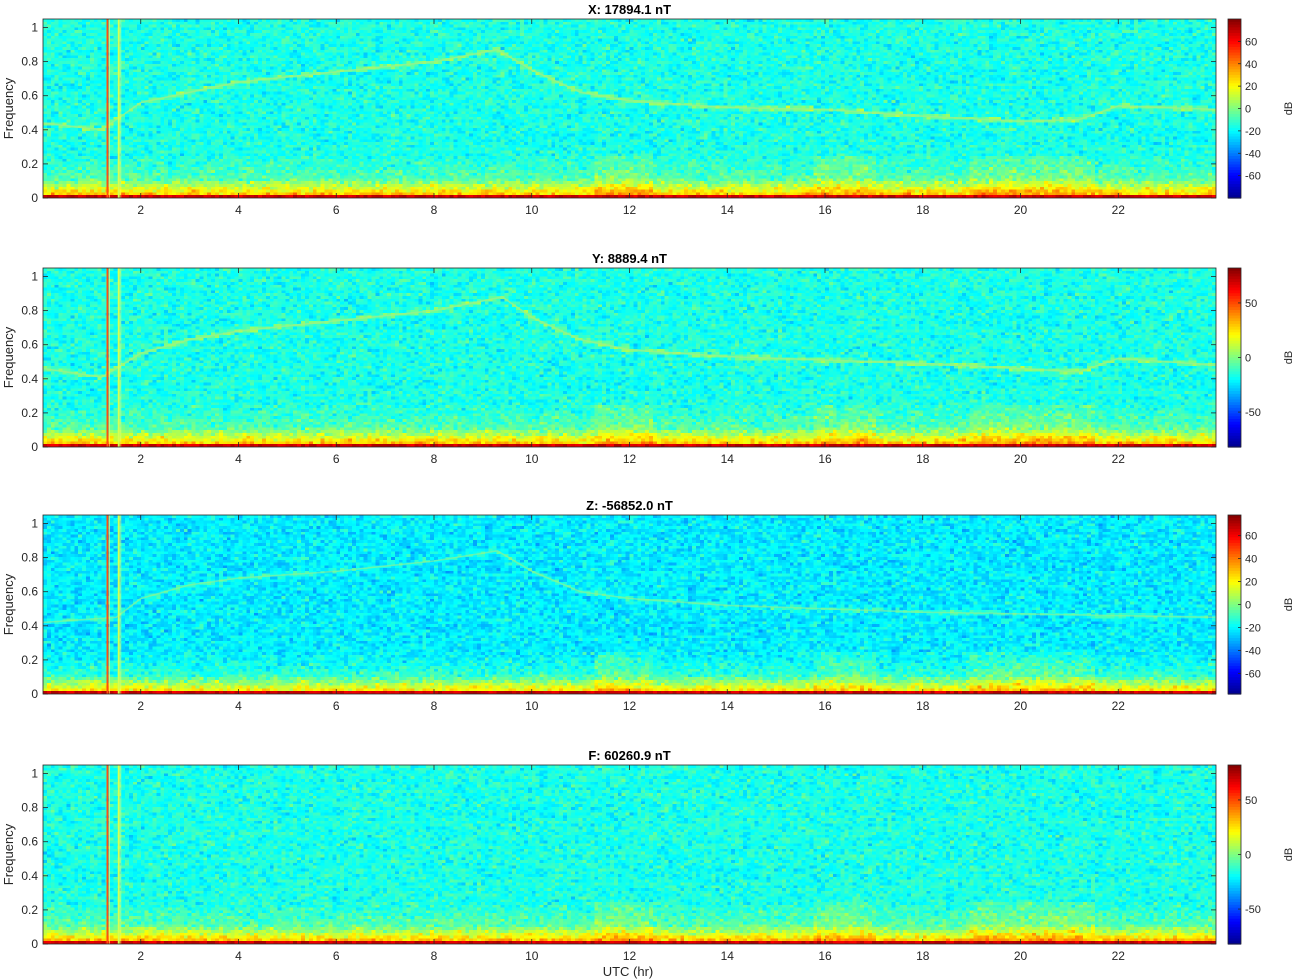 This screenshot has width=1297, height=980. What do you see at coordinates (1253, 651) in the screenshot?
I see `colorbar-tick-label: -40` at bounding box center [1253, 651].